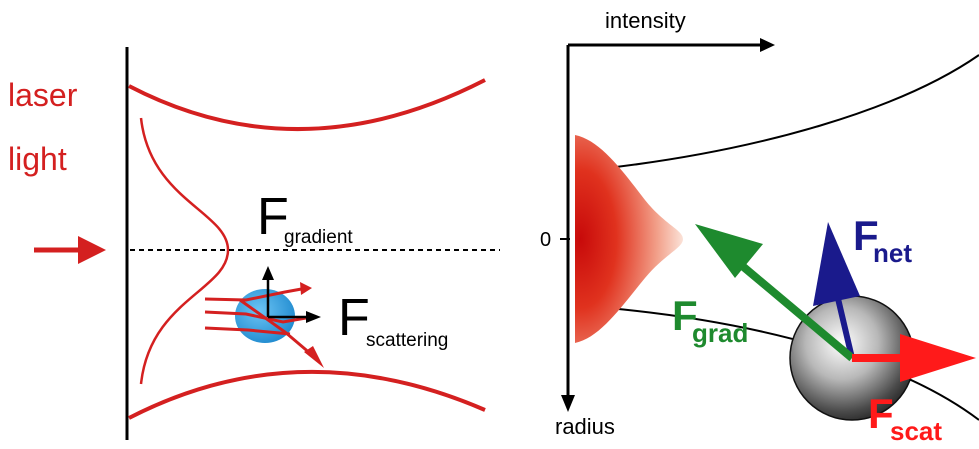 The image size is (979, 449). I want to click on laser-label-line2: light, so click(37, 159).